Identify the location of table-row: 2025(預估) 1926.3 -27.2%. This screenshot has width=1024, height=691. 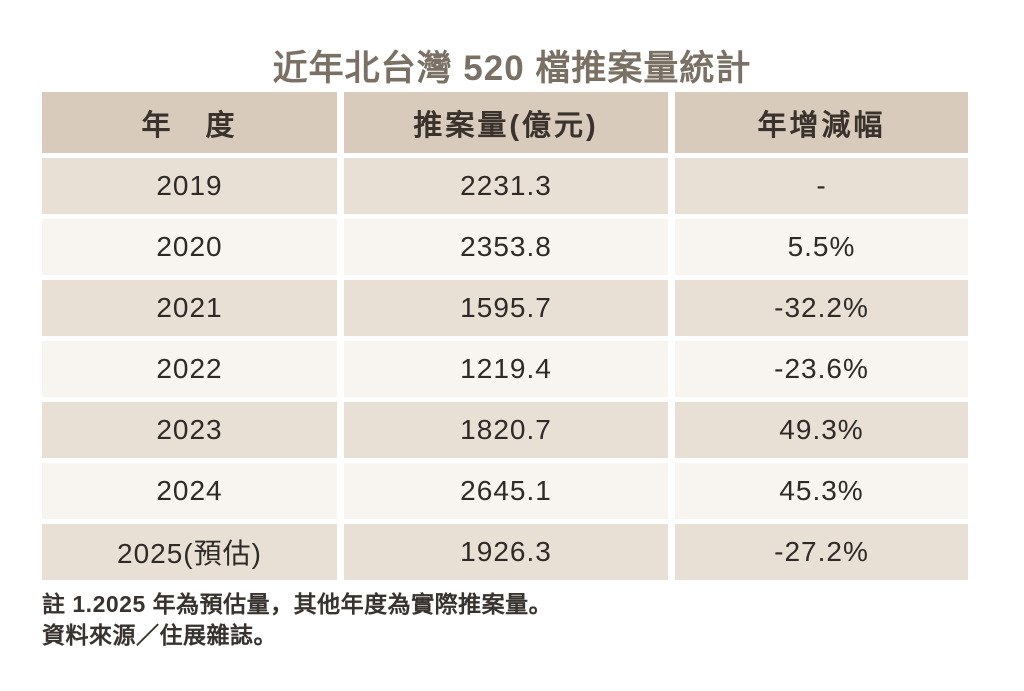
(505, 552).